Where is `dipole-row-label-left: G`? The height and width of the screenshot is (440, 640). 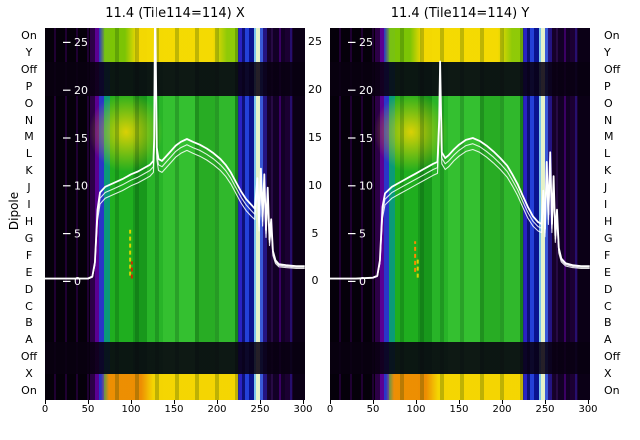 dipole-row-label-left: G is located at coordinates (29, 238).